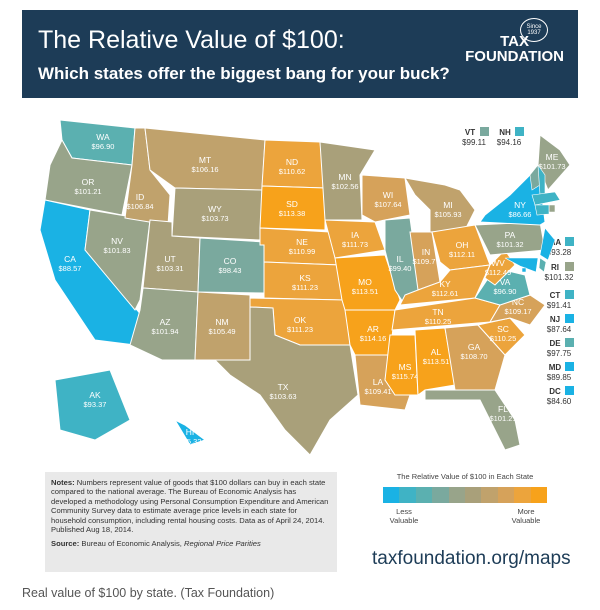 Image resolution: width=600 pixels, height=610 pixels. I want to click on state-label: TX $103.63, so click(282, 391).